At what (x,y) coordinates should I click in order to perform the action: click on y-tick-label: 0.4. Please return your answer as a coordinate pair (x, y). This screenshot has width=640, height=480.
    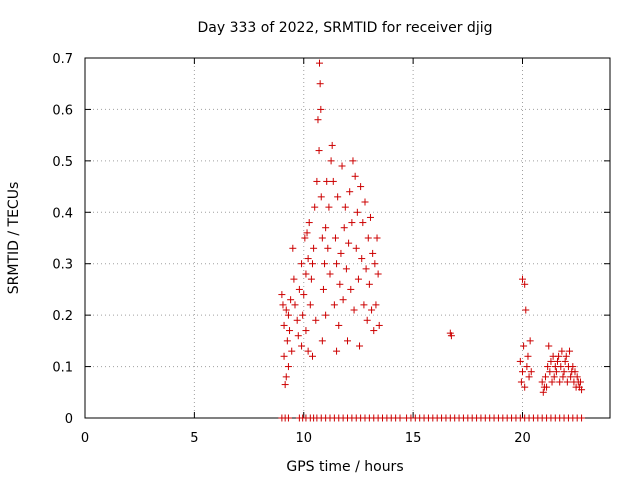
    Looking at the image, I should click on (62, 213).